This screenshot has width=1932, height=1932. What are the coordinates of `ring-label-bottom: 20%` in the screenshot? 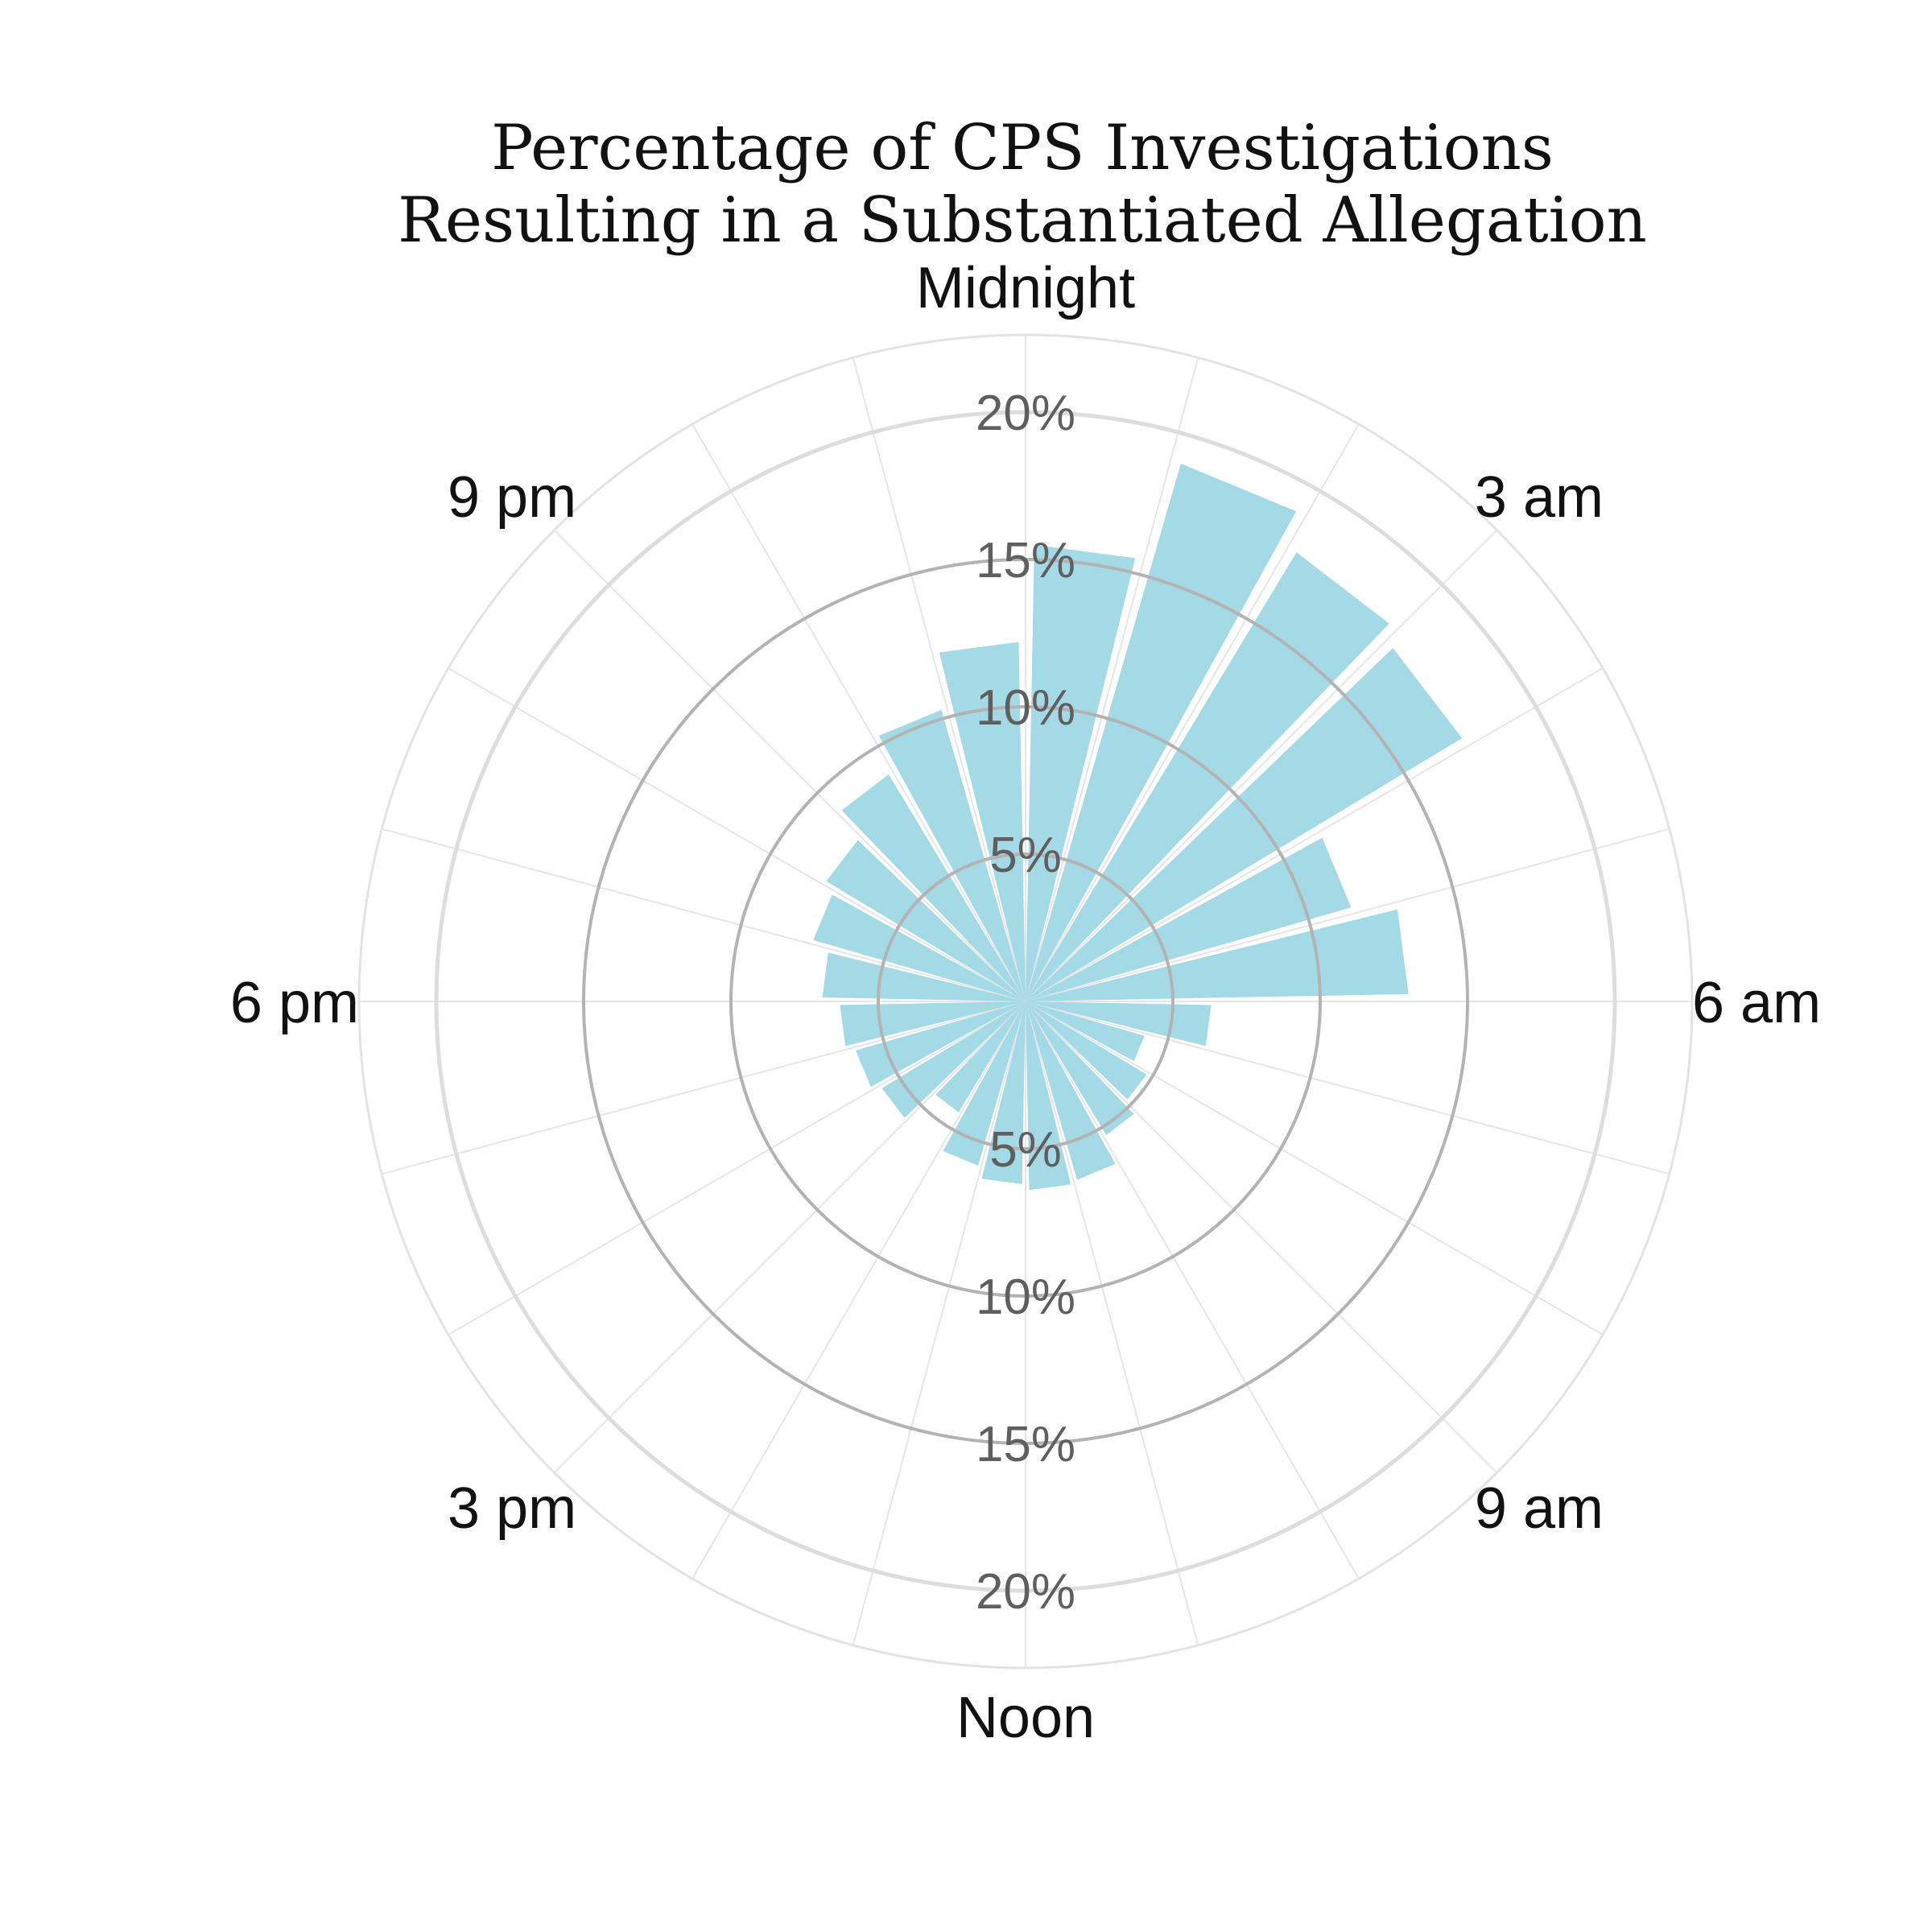 It's located at (1025, 1592).